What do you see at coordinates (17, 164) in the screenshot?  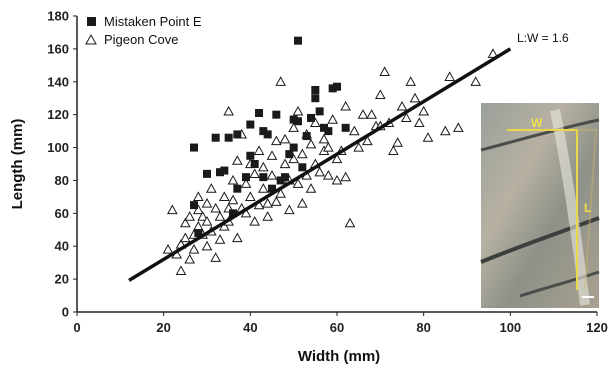 I see `y-axis-title: Length (mm)` at bounding box center [17, 164].